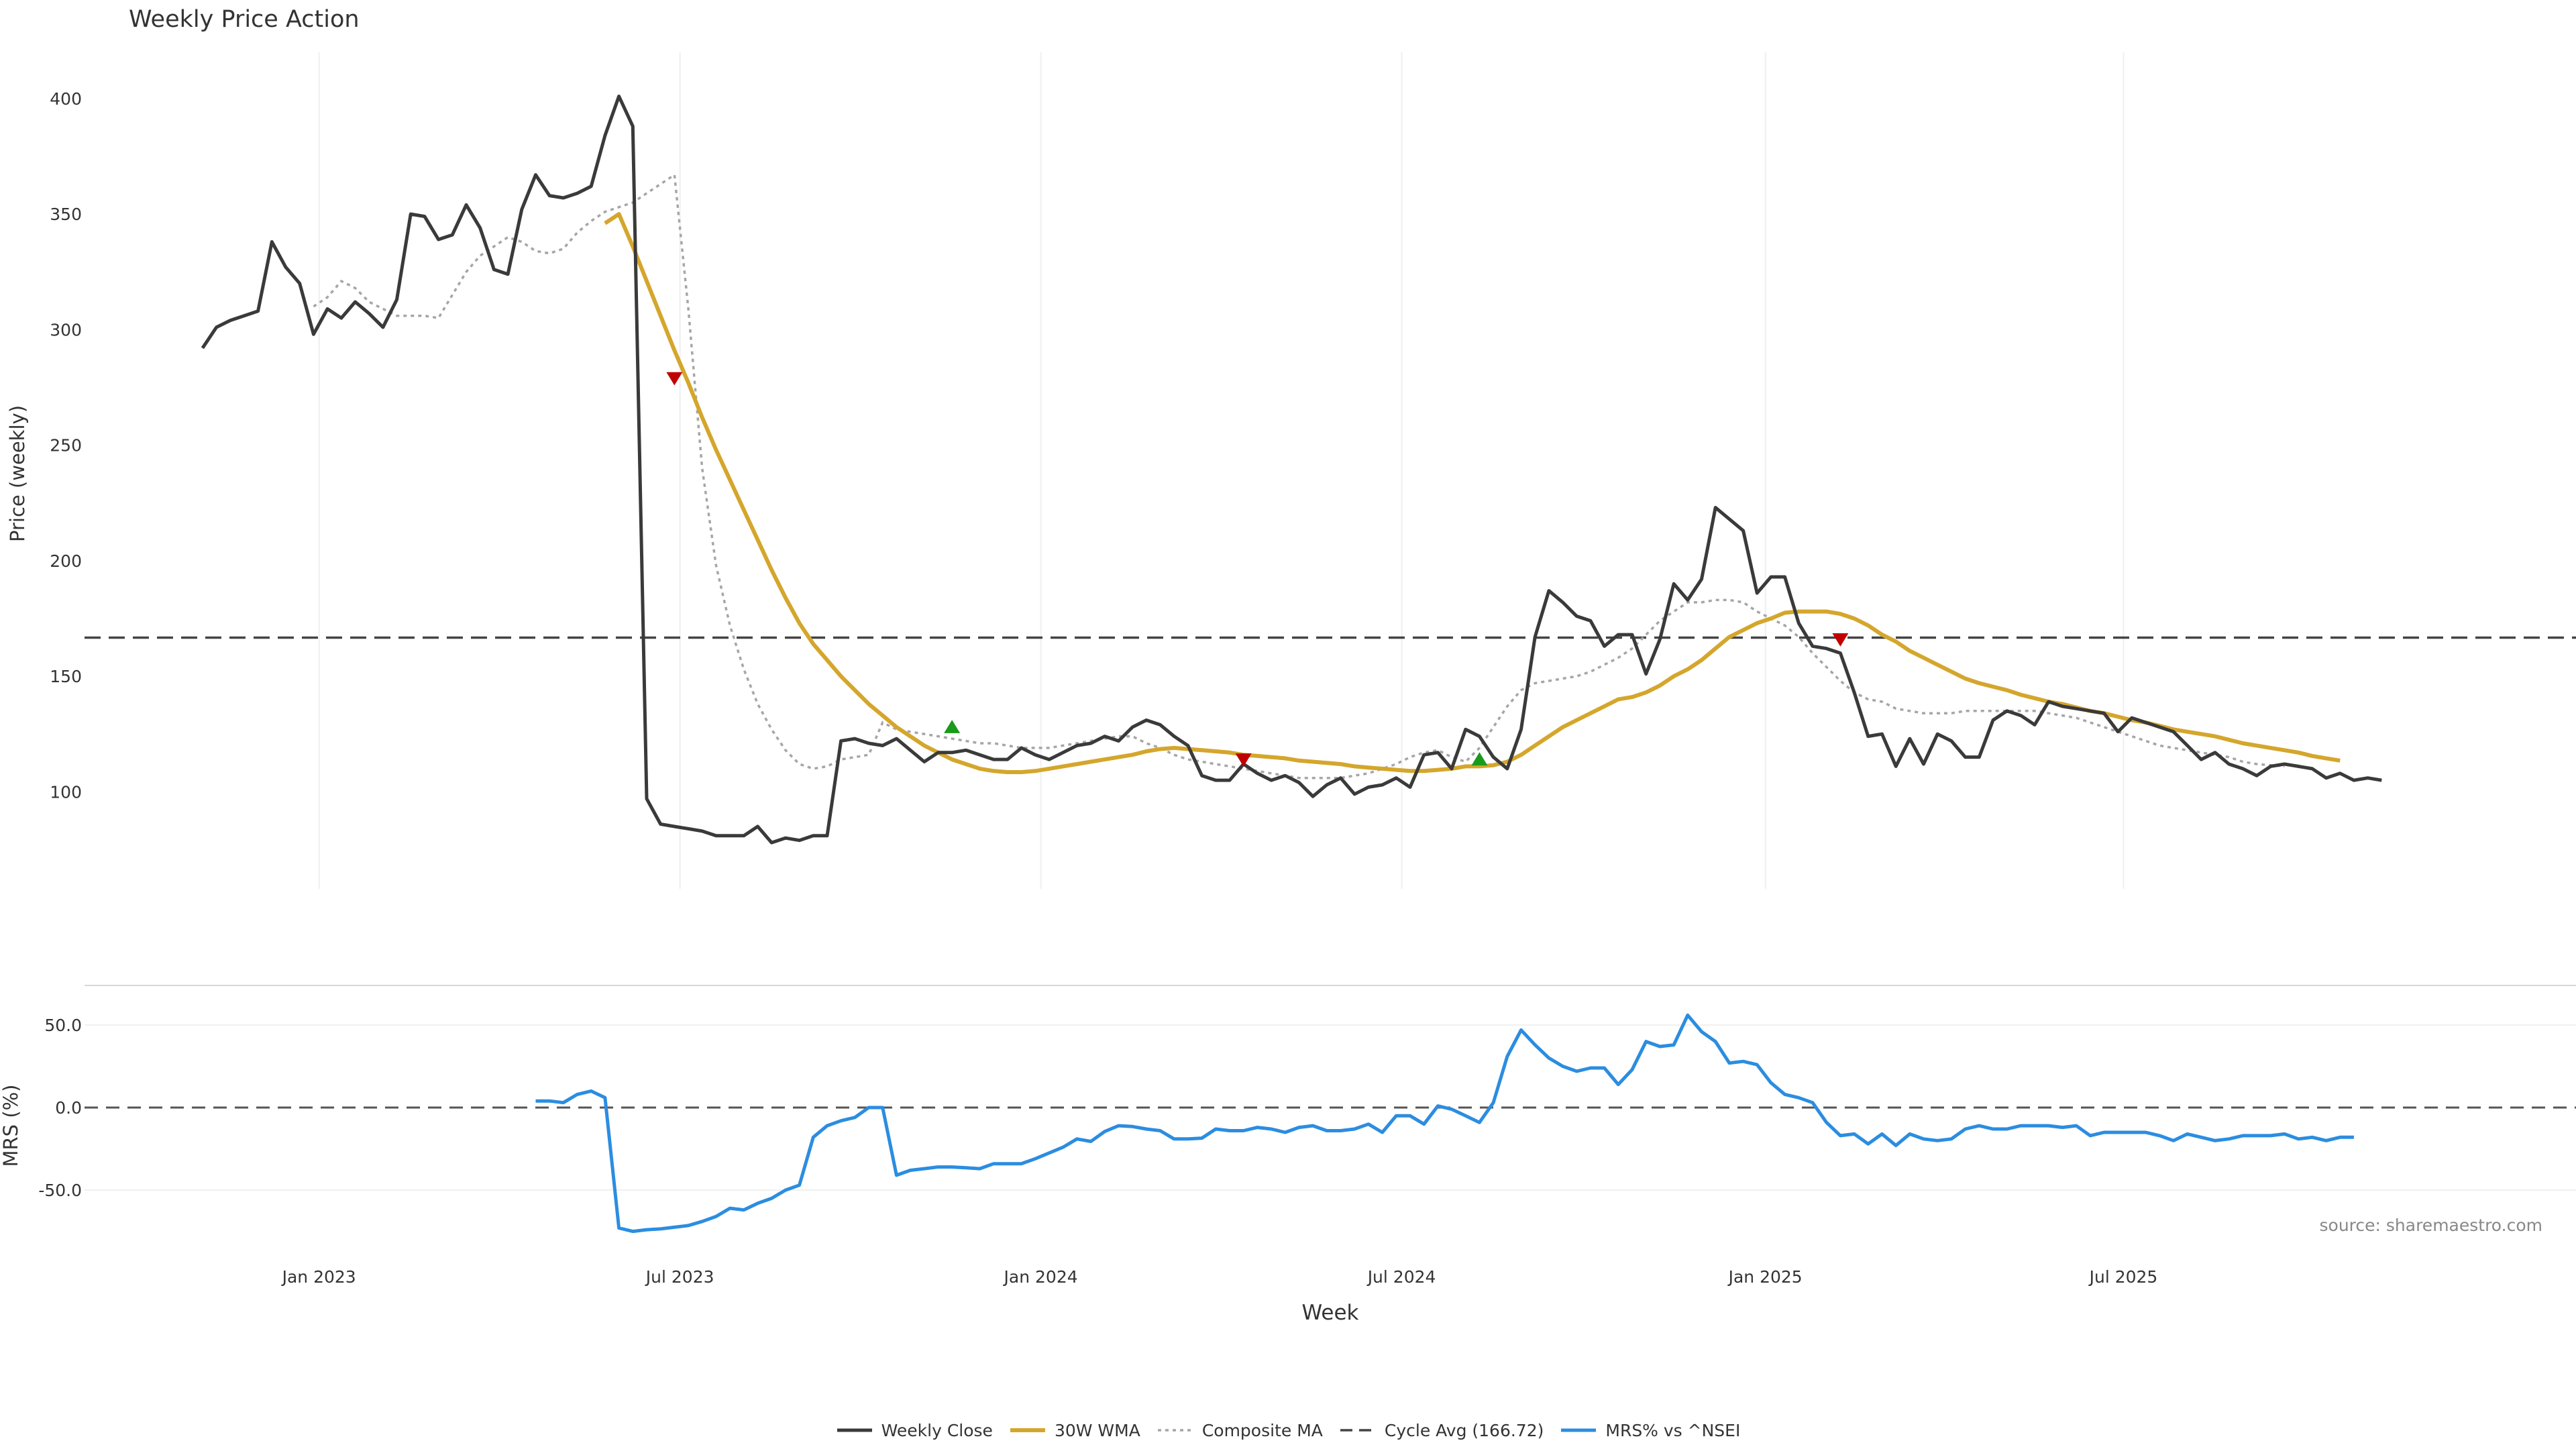 This screenshot has height=1449, width=2576. I want to click on source-annotation: source: sharemaestro.com, so click(2431, 1225).